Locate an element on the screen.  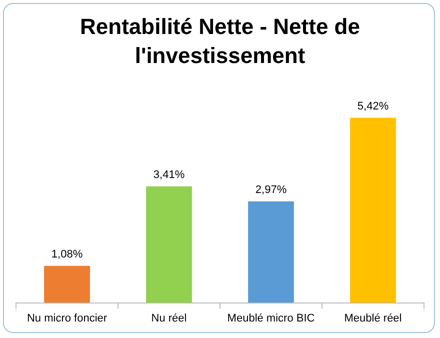
data-label: 5,42% is located at coordinates (373, 106).